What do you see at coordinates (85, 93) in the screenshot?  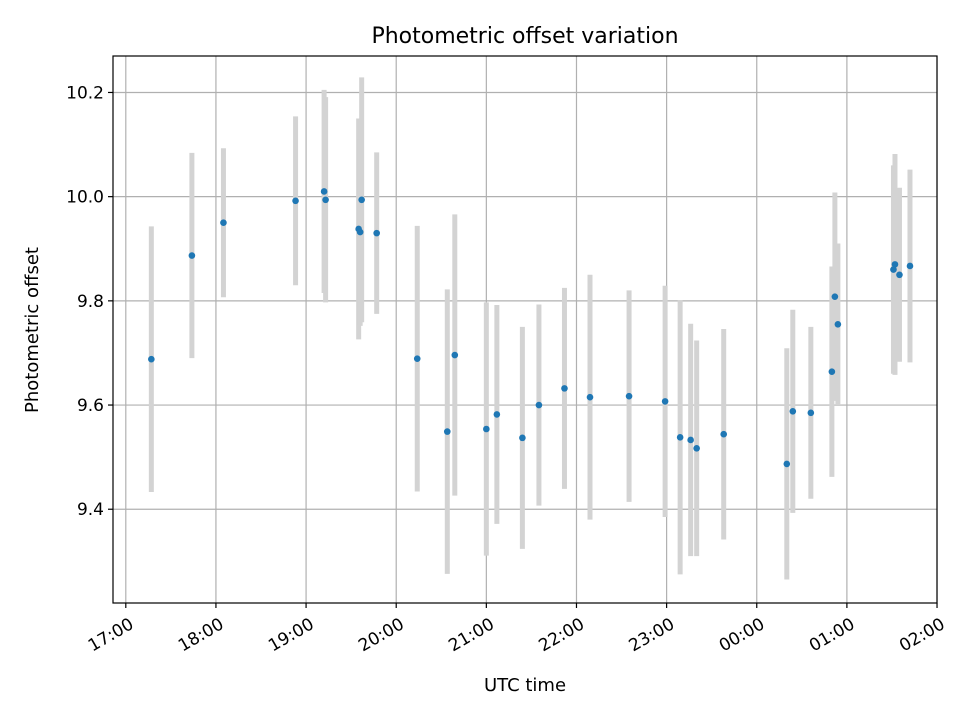 I see `y-tick-label: 10.2` at bounding box center [85, 93].